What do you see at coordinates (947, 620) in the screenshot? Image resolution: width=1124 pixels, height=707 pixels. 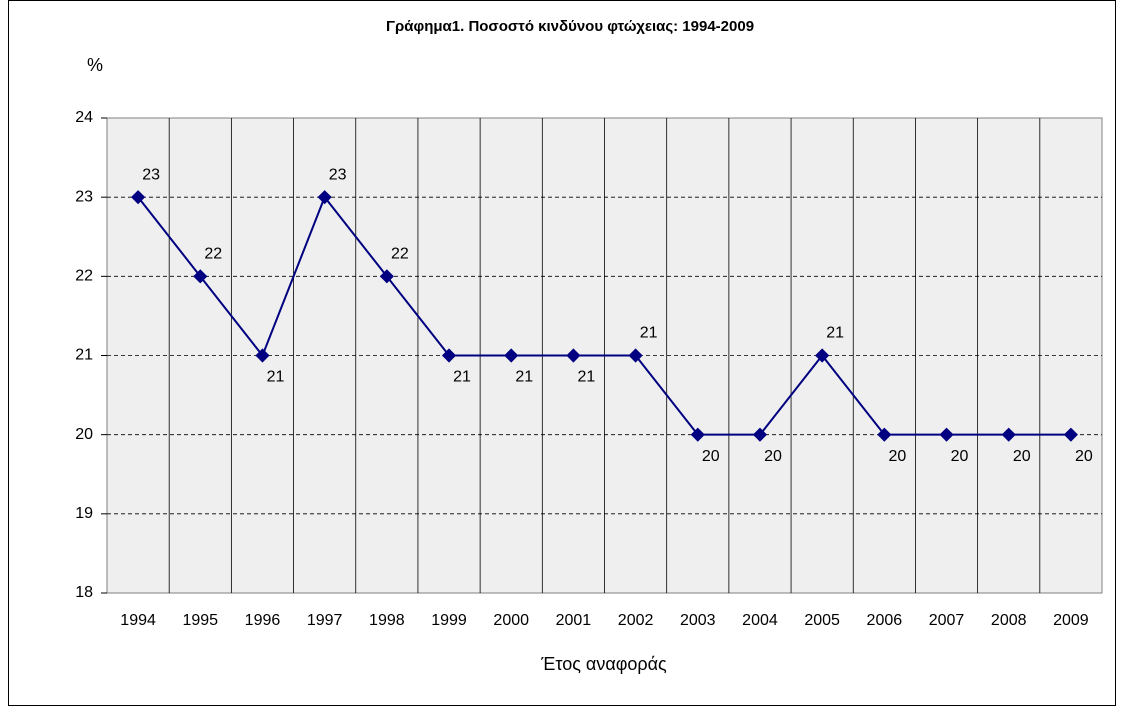 I see `x-tick-label: 2007` at bounding box center [947, 620].